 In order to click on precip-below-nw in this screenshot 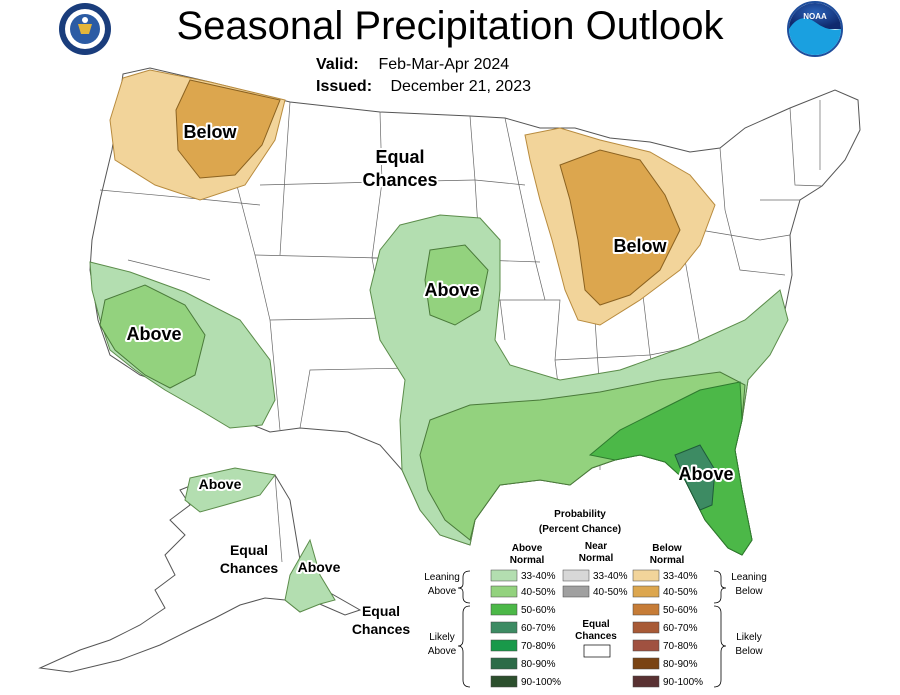, I will do `click(197, 135)`.